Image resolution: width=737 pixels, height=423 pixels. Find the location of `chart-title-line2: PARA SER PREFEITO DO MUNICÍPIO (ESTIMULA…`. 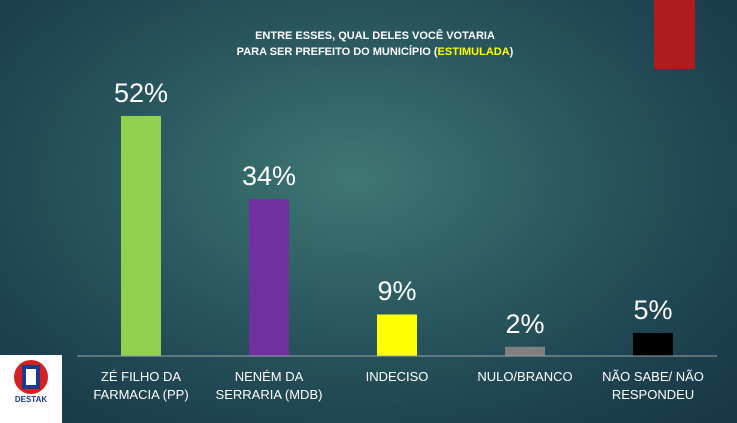

chart-title-line2: PARA SER PREFEITO DO MUNICÍPIO (ESTIMULA… is located at coordinates (375, 52).